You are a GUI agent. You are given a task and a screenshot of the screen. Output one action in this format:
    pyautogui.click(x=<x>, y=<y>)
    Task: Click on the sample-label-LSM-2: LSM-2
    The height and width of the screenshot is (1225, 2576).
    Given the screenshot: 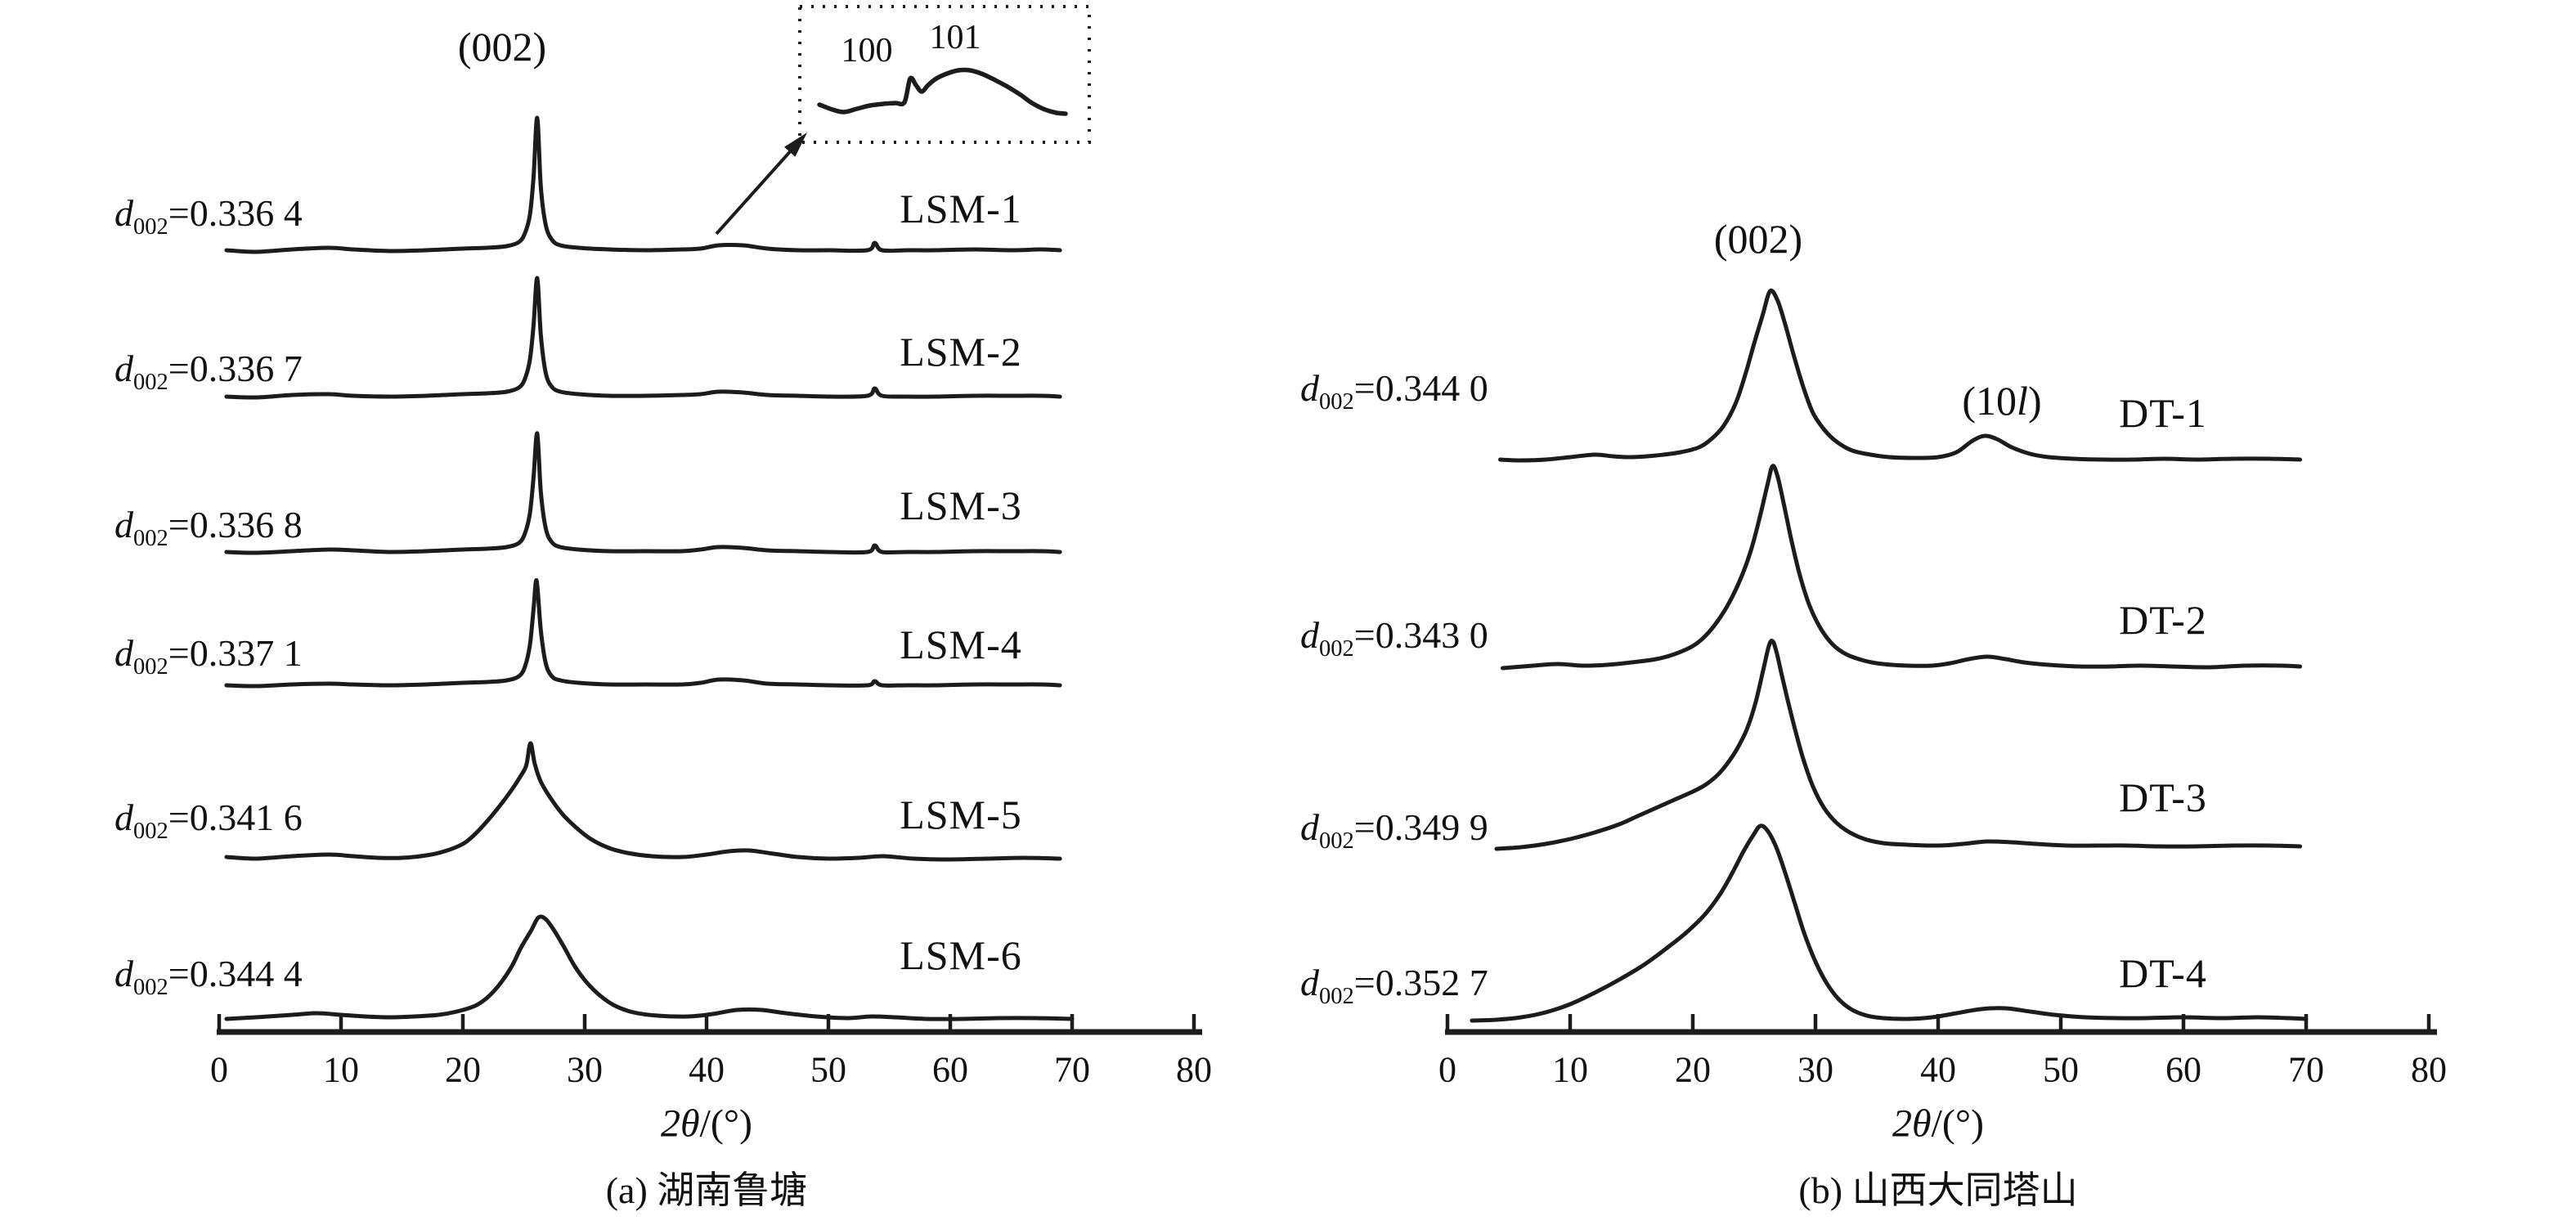 What is the action you would take?
    pyautogui.click(x=961, y=352)
    